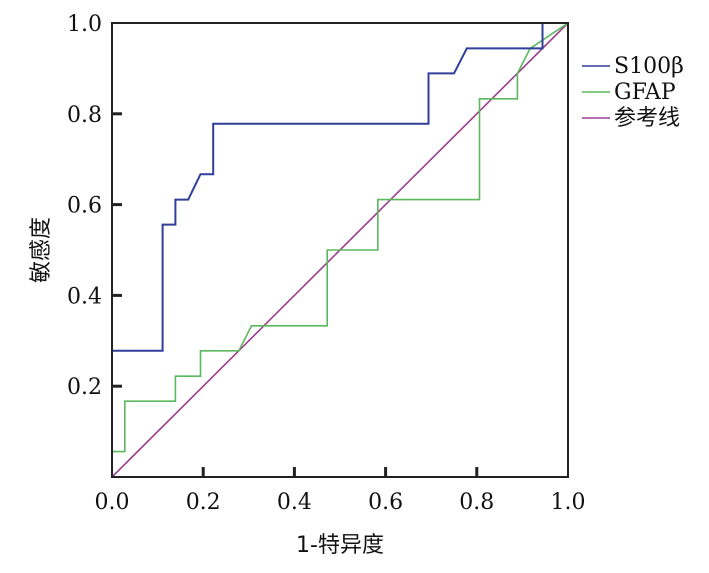  I want to click on y-tick-label: 0.8, so click(84, 115).